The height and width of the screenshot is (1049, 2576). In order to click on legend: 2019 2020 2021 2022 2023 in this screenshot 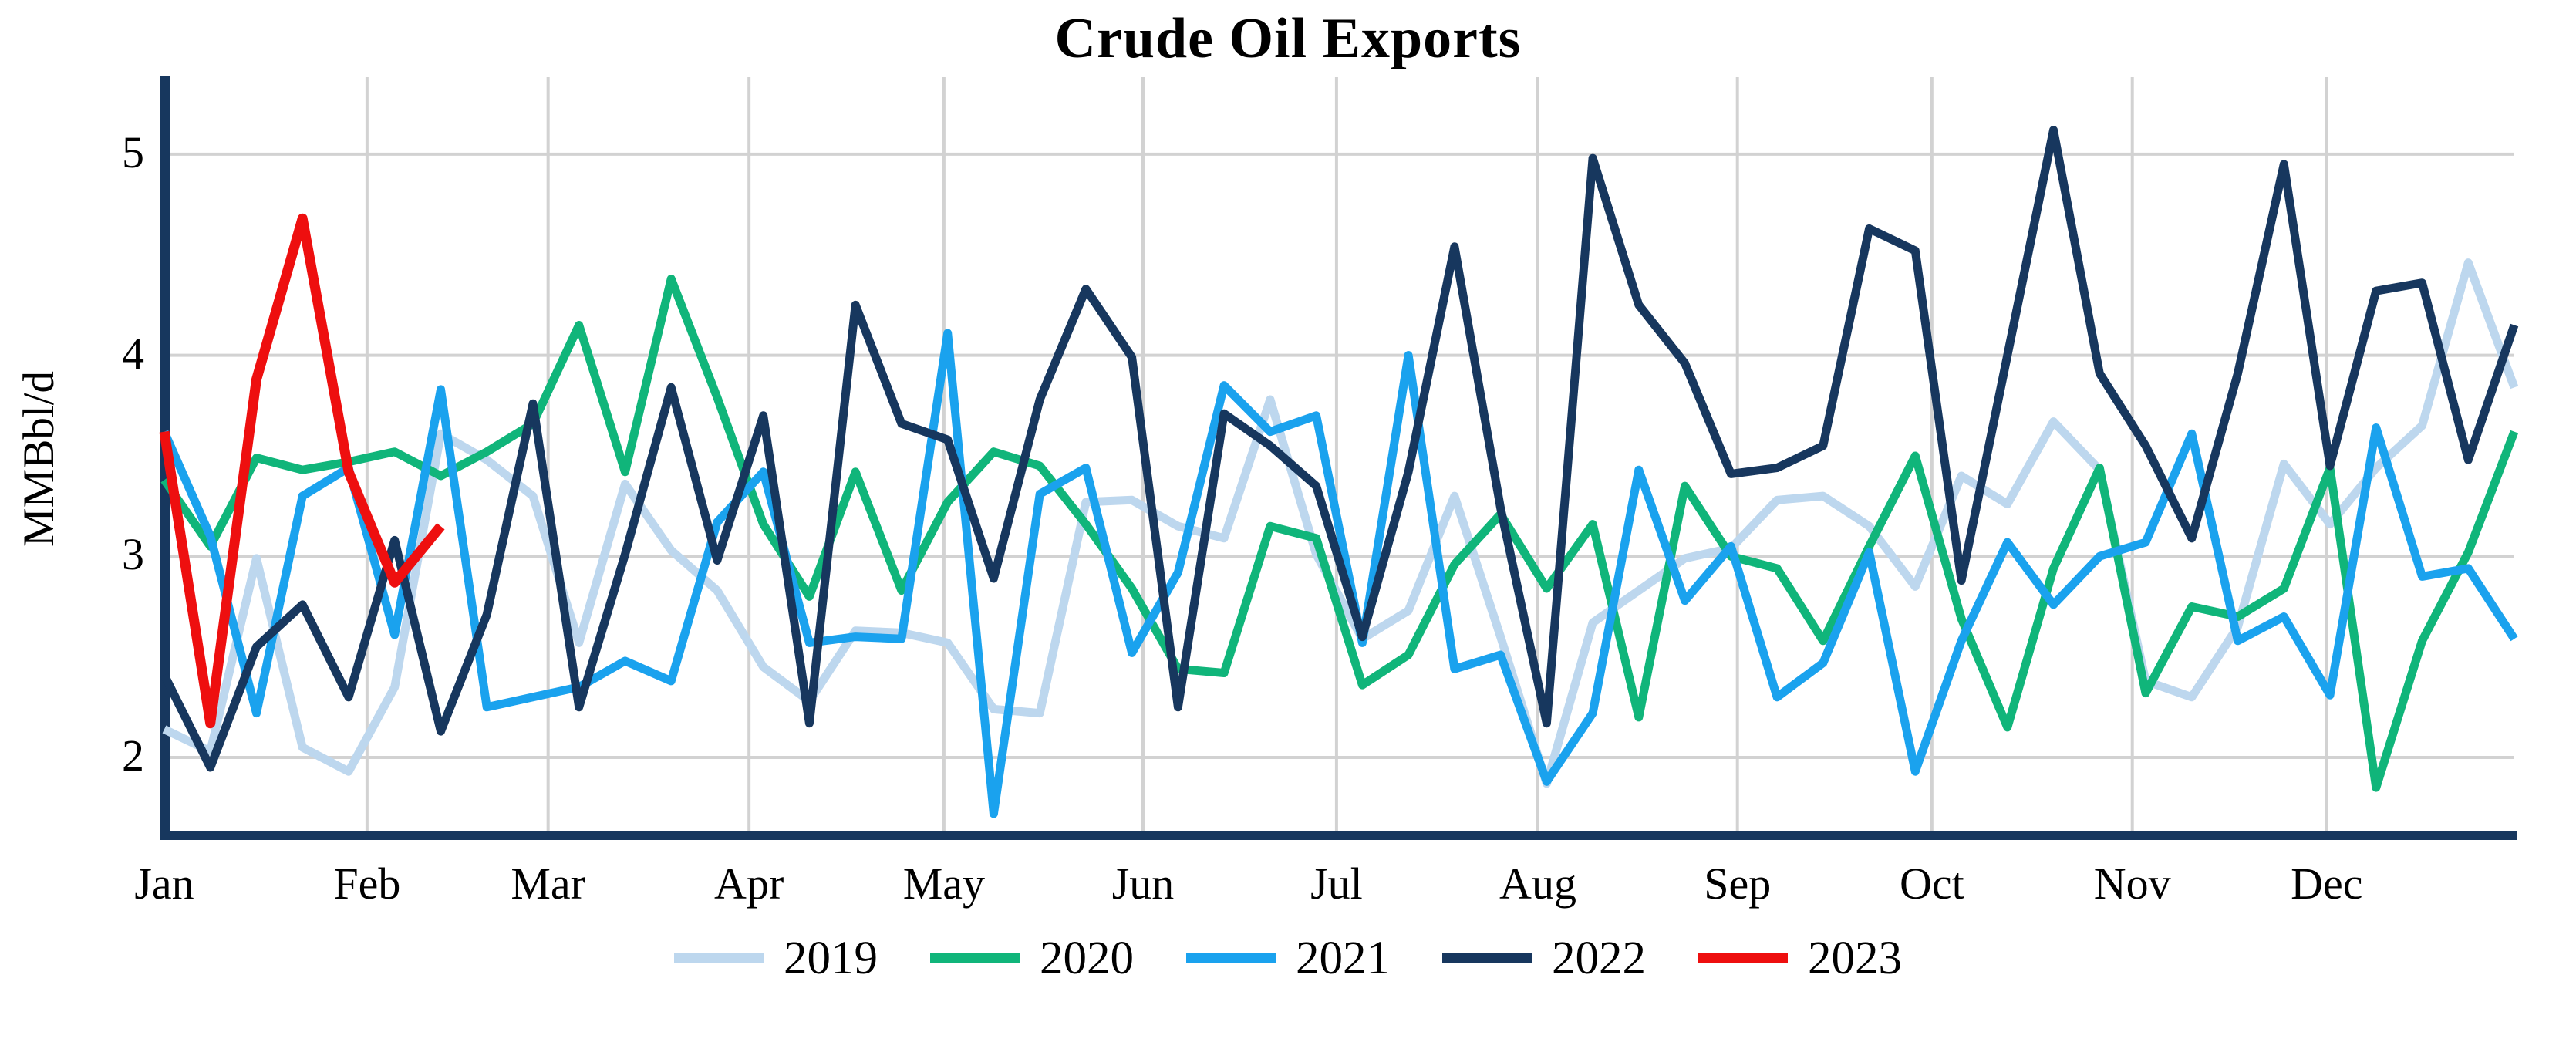, I will do `click(1288, 959)`.